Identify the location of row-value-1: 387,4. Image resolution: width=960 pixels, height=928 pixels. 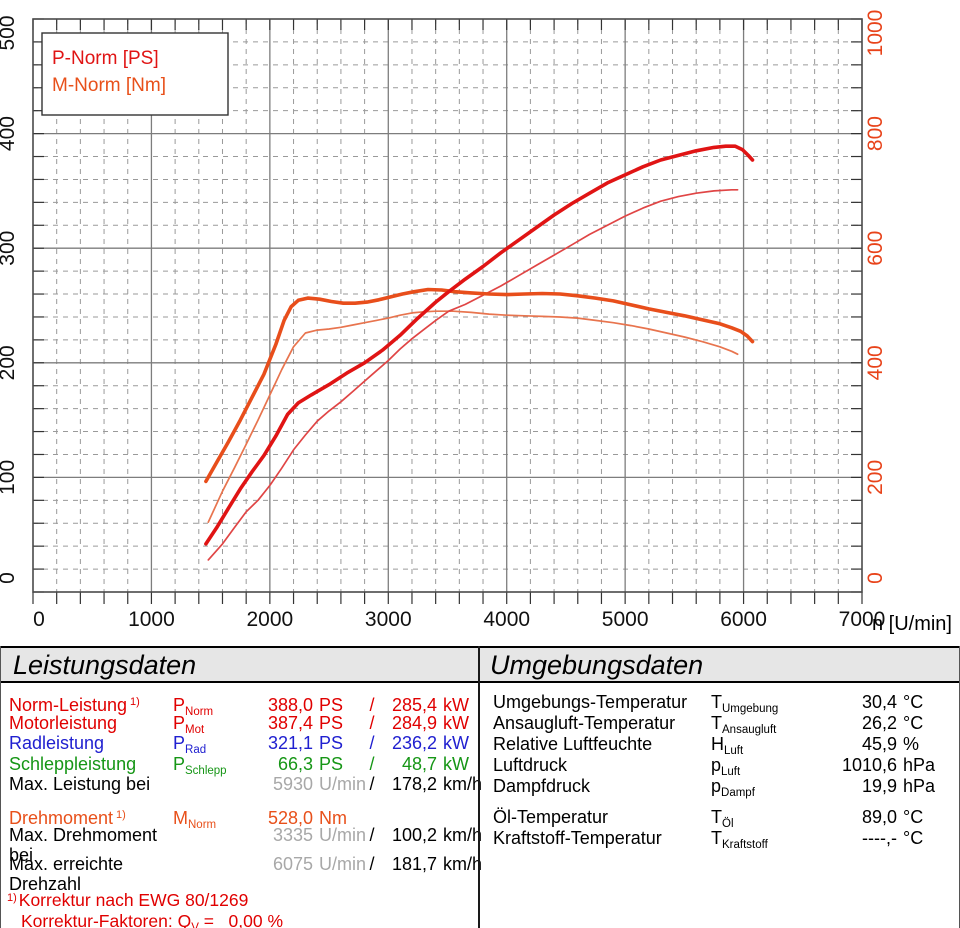
(290, 722).